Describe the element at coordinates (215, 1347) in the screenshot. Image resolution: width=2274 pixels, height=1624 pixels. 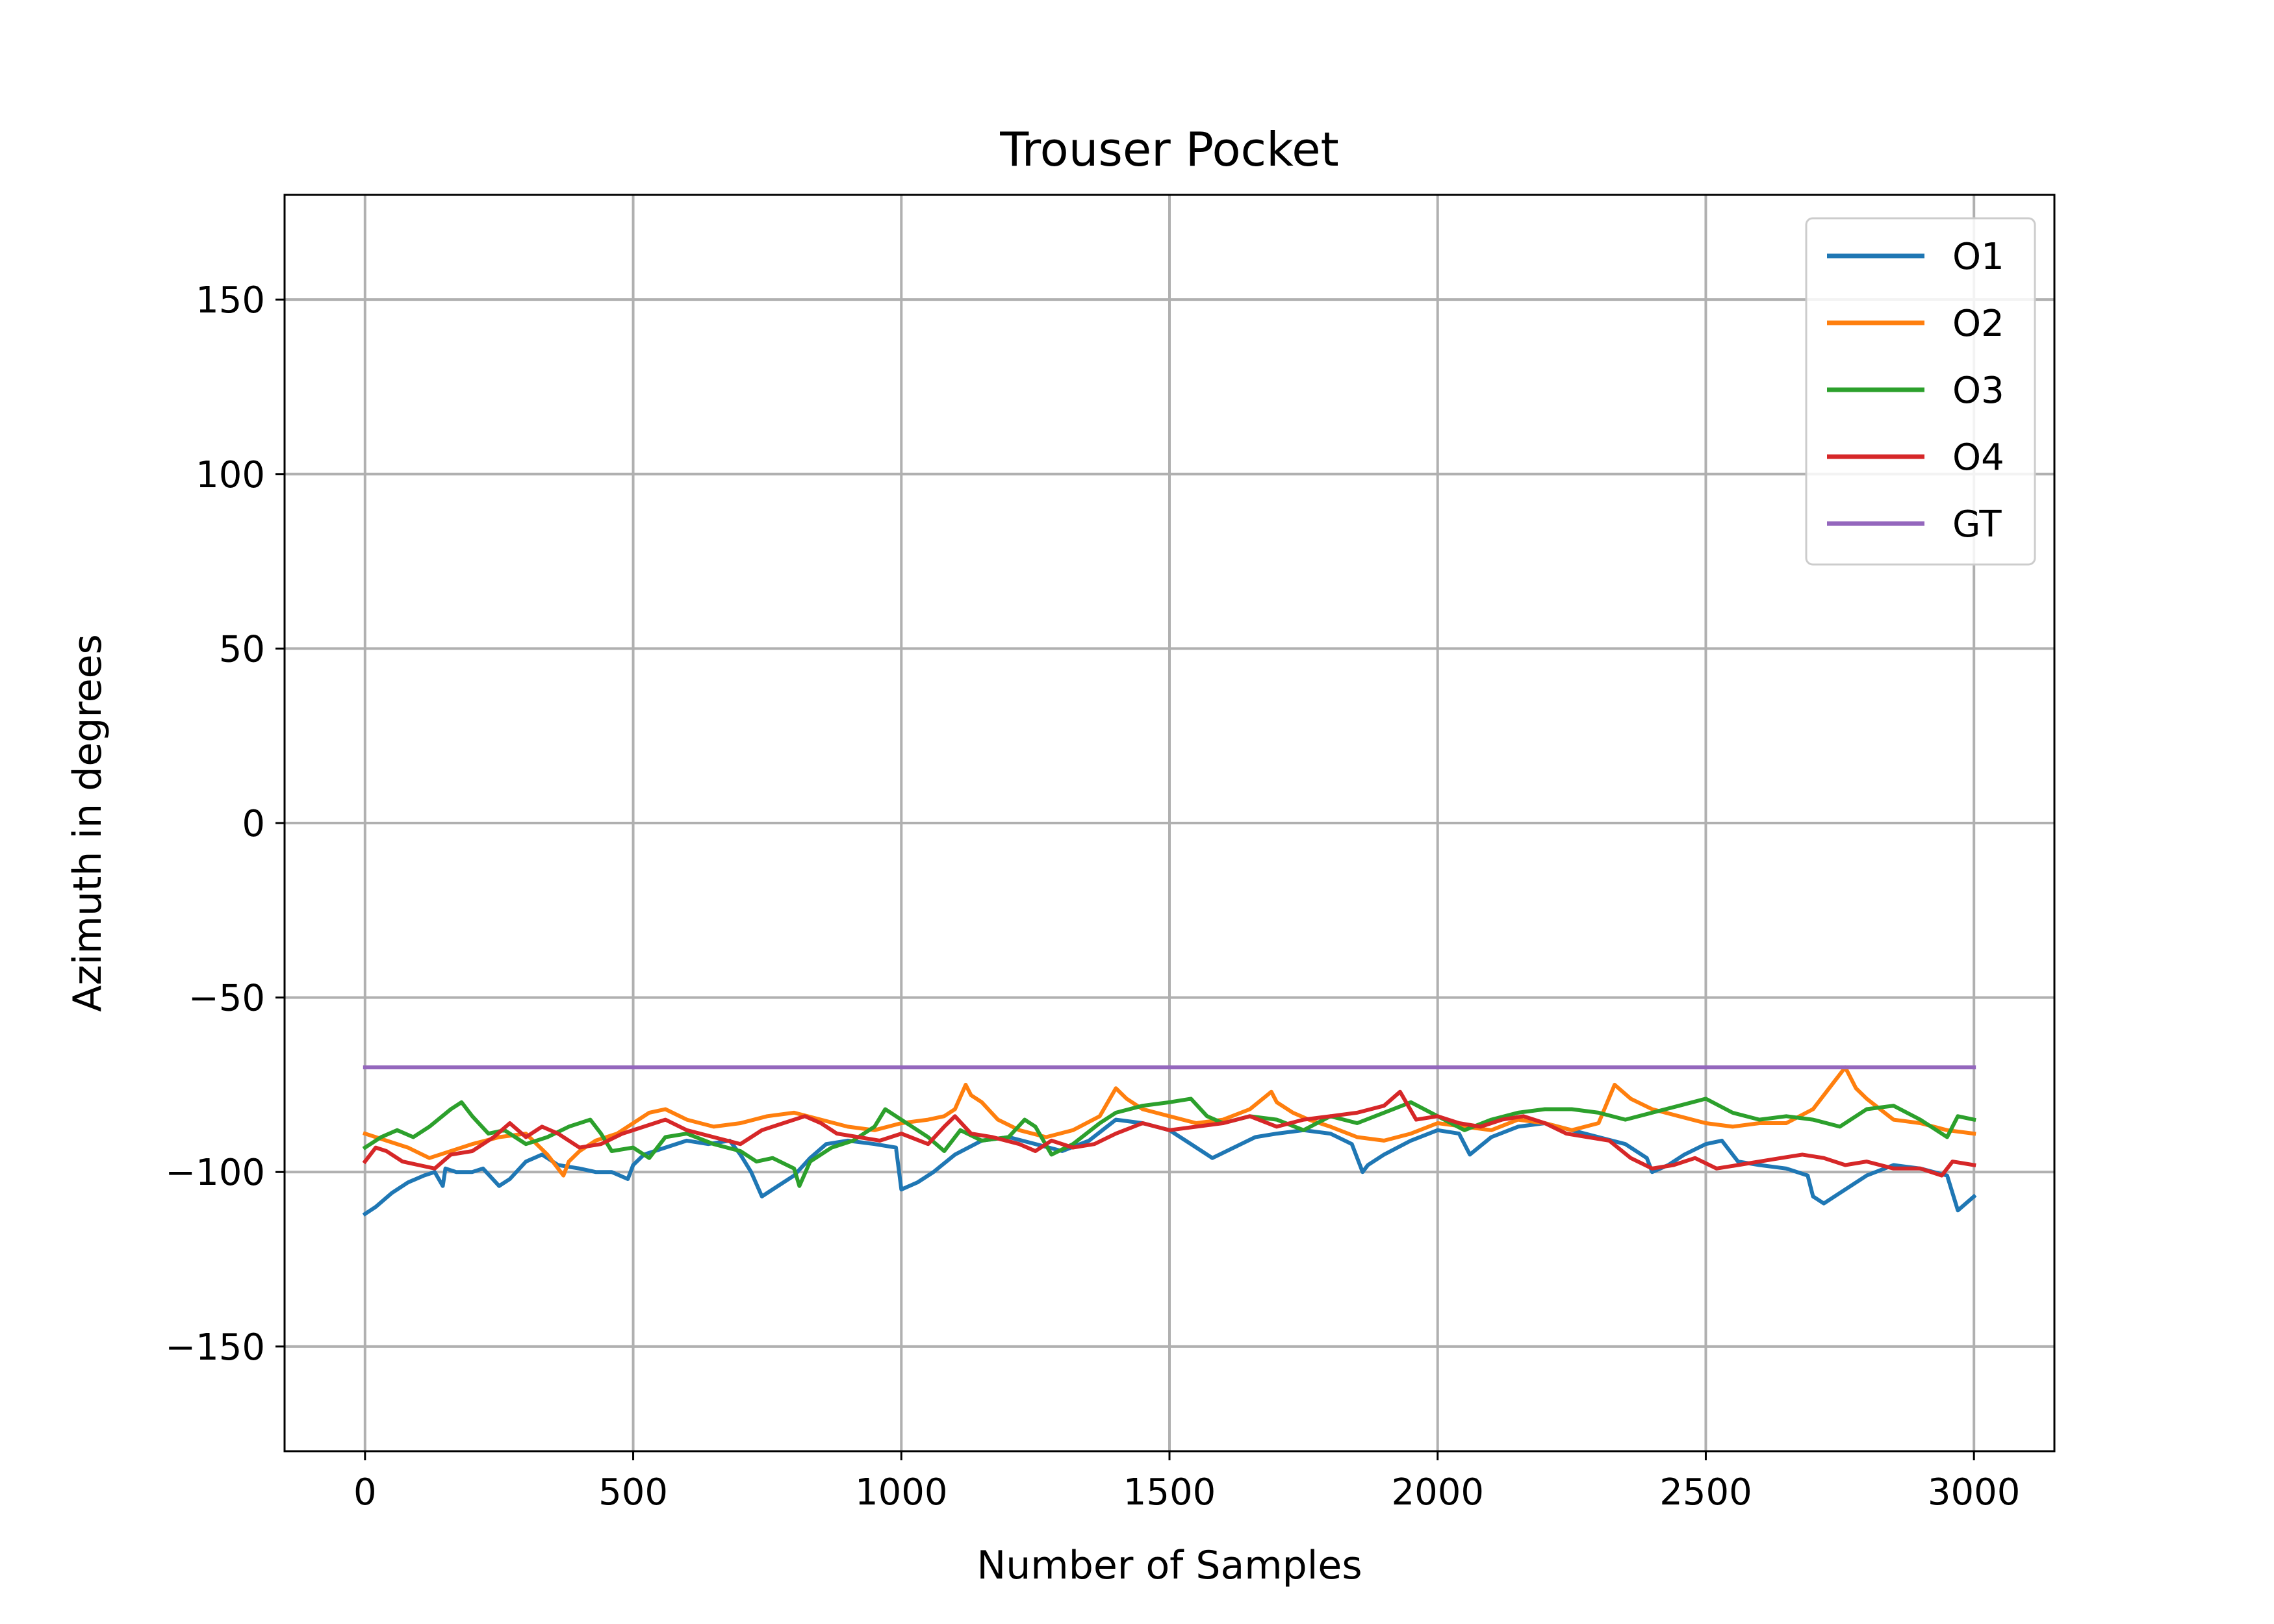
I see `y-tick-label: −150` at that location.